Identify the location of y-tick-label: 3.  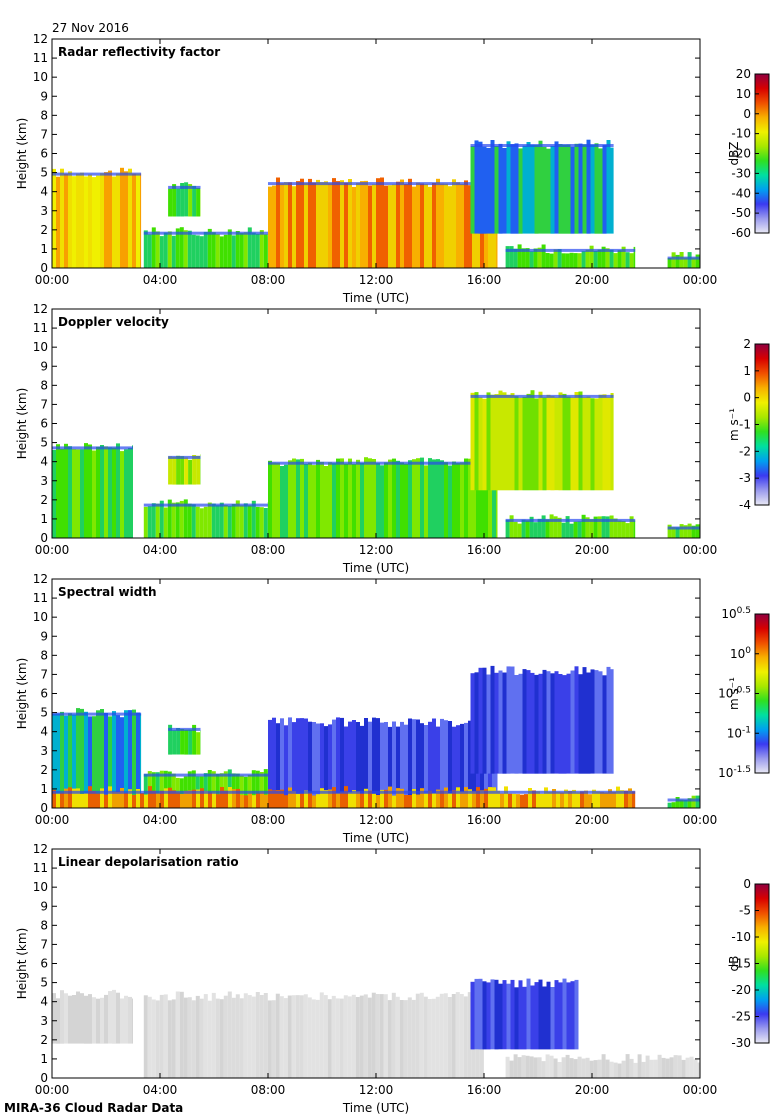
(44, 1021).